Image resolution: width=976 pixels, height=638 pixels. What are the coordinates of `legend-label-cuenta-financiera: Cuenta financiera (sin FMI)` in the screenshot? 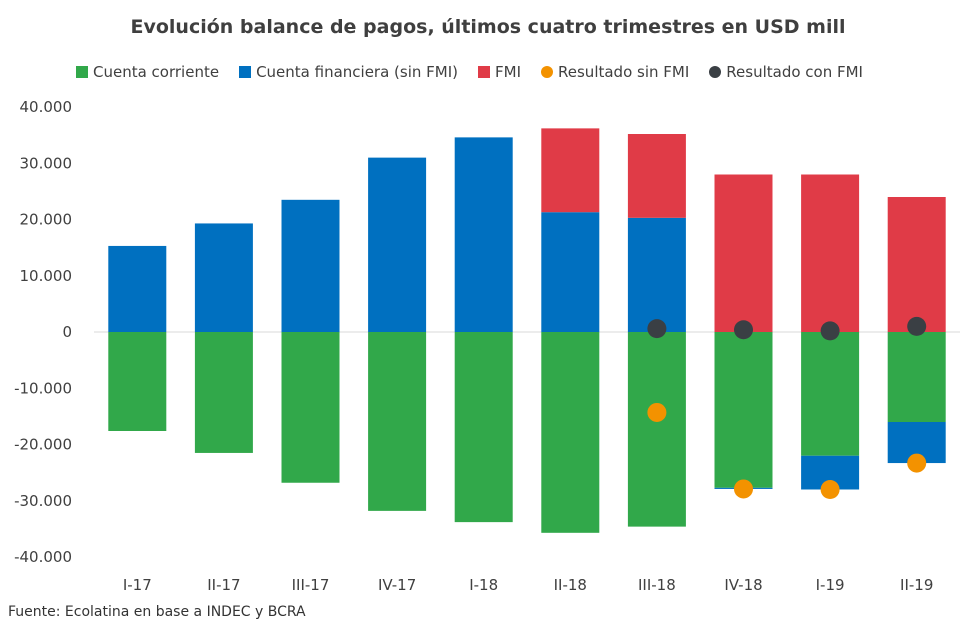 It's located at (357, 72).